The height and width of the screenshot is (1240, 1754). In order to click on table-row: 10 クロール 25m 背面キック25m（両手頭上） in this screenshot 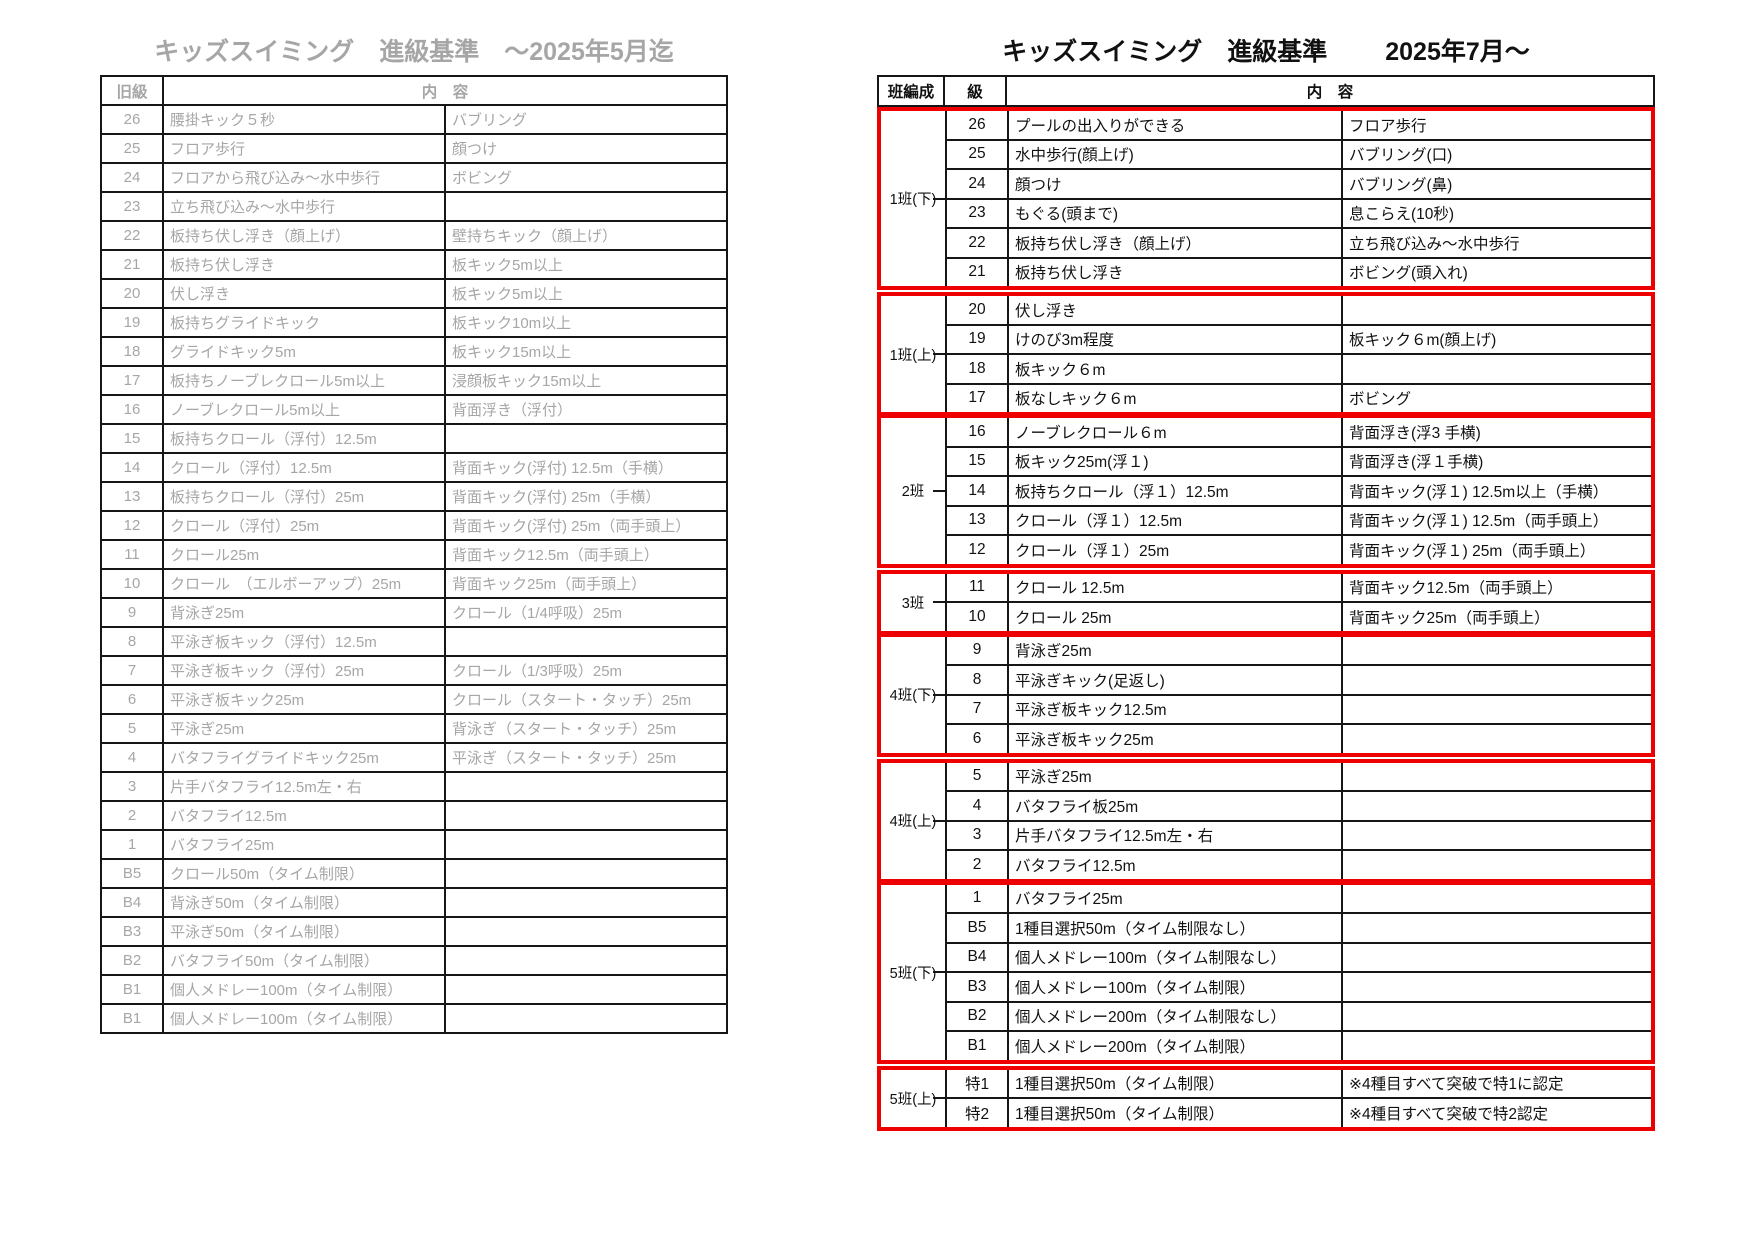, I will do `click(1299, 617)`.